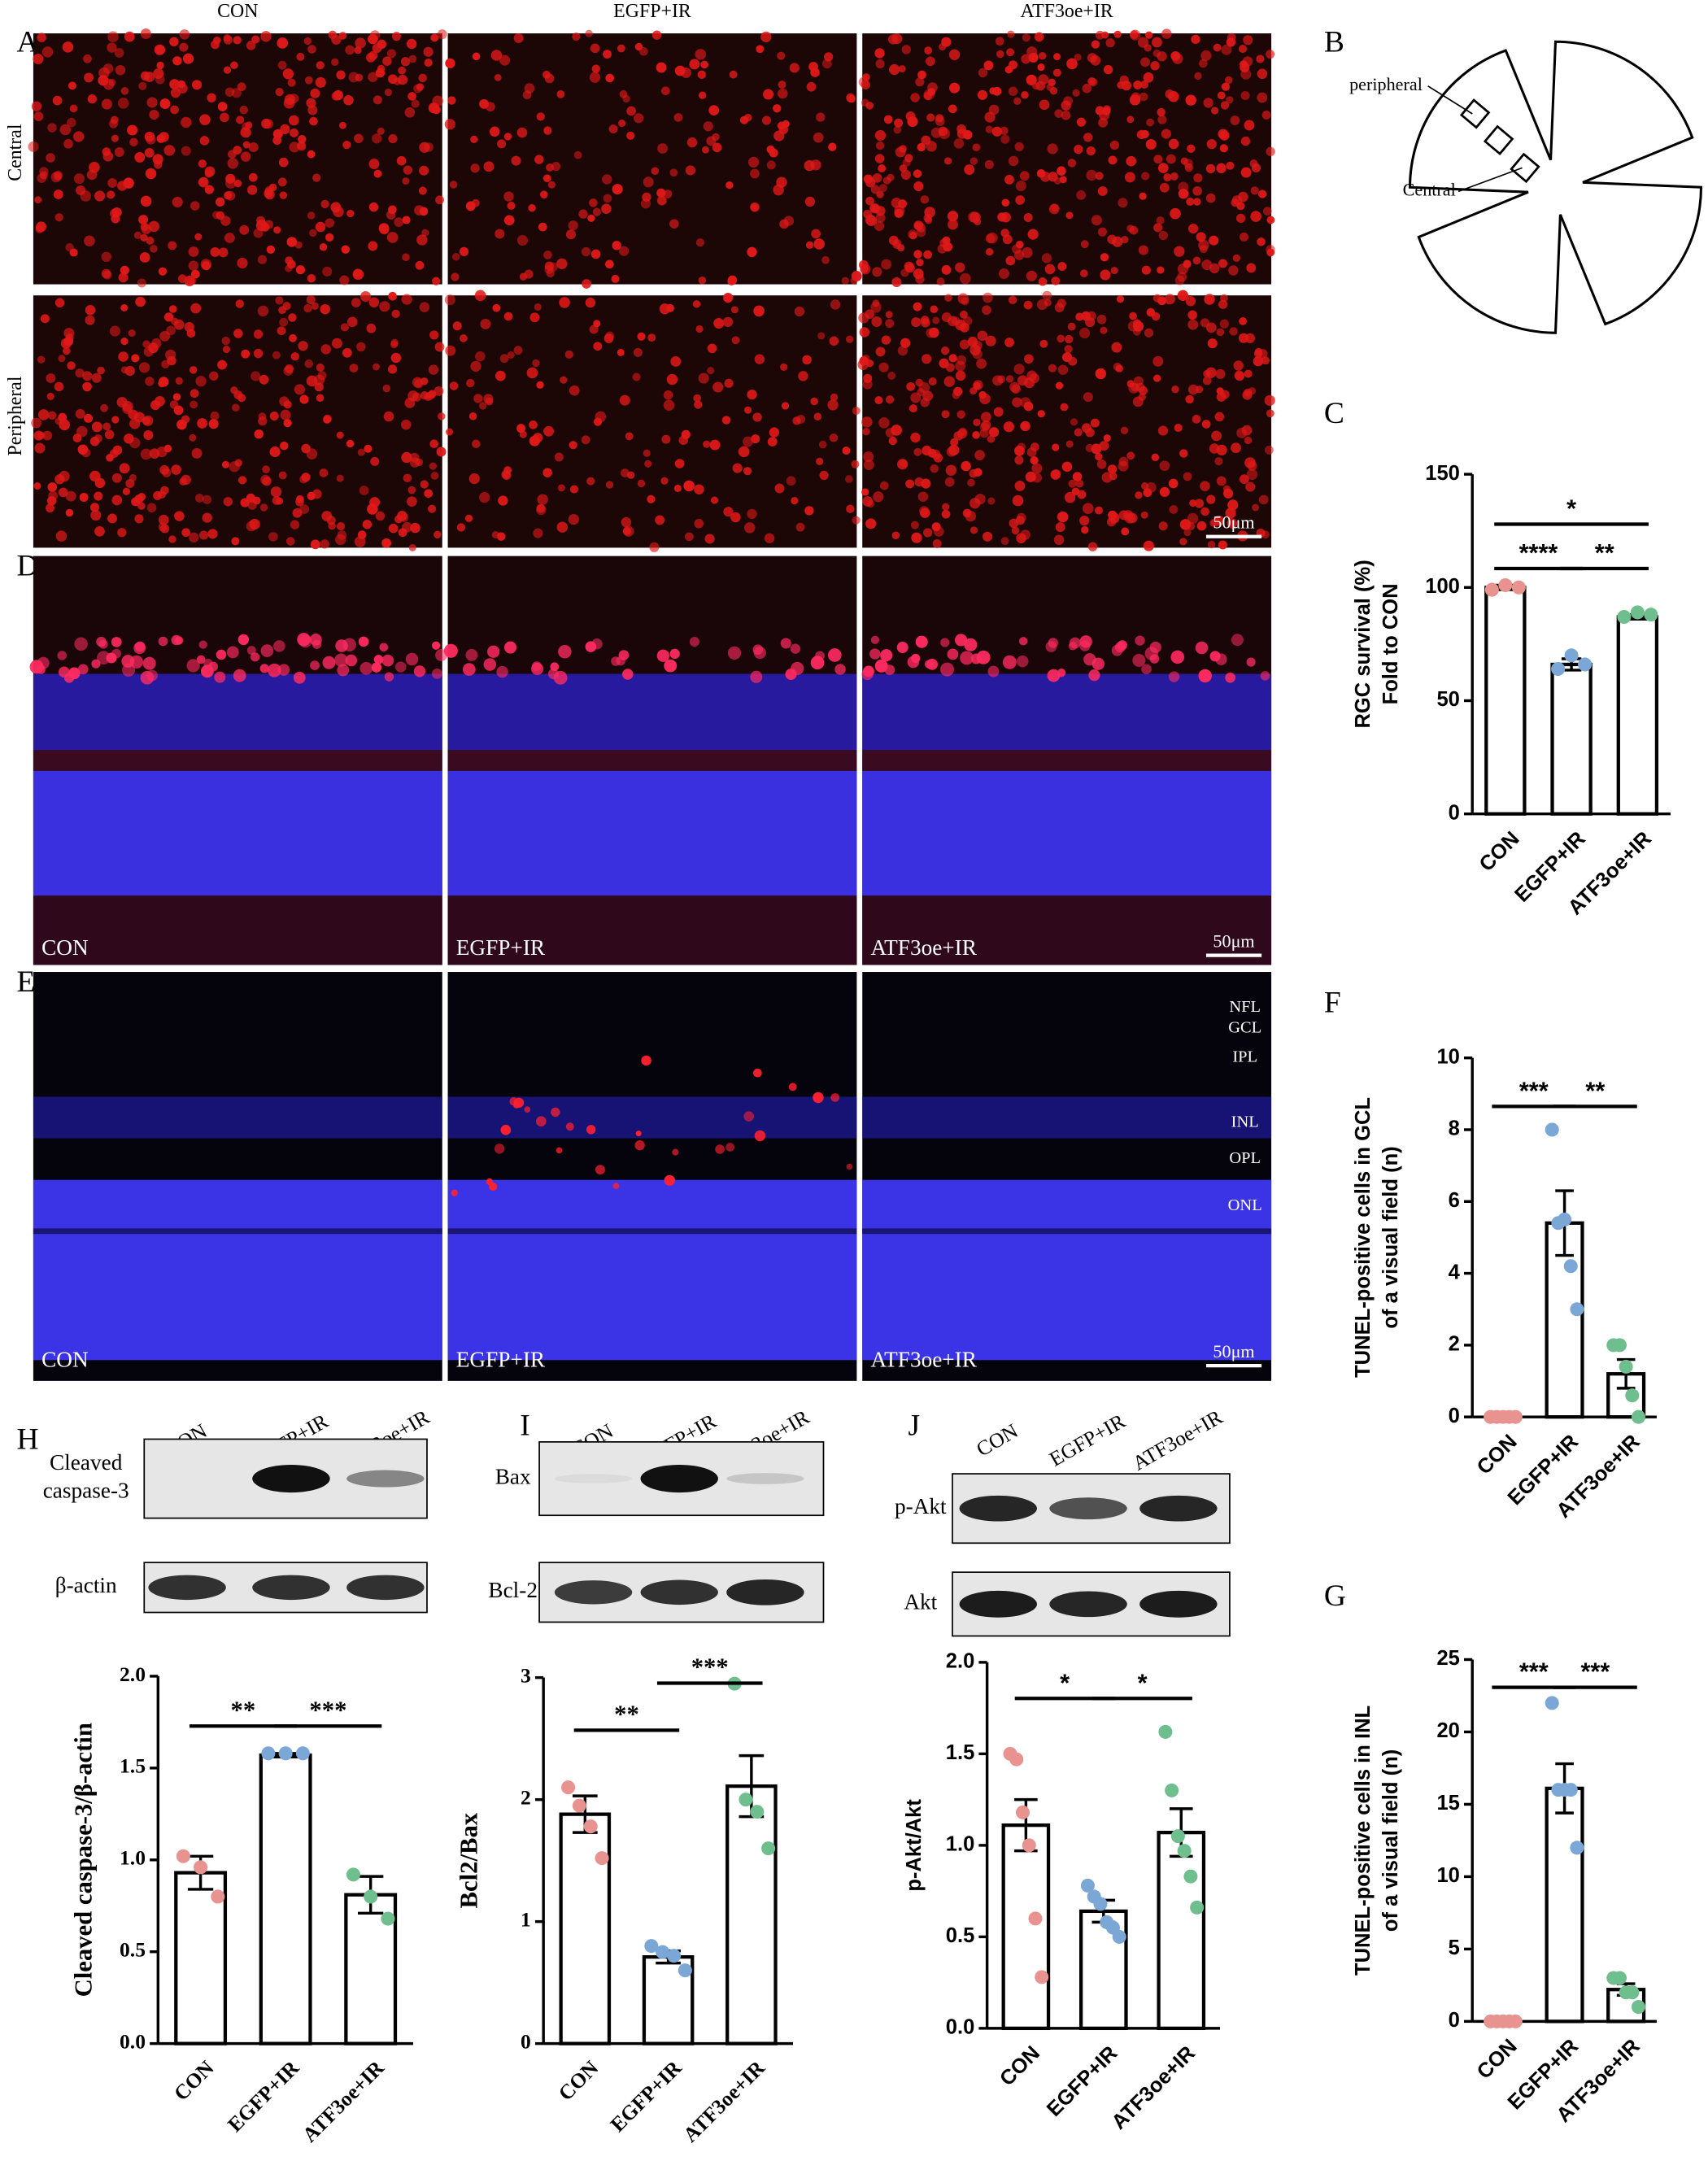 The width and height of the screenshot is (1708, 2174). I want to click on y-tick-label: 1.5, so click(960, 1752).